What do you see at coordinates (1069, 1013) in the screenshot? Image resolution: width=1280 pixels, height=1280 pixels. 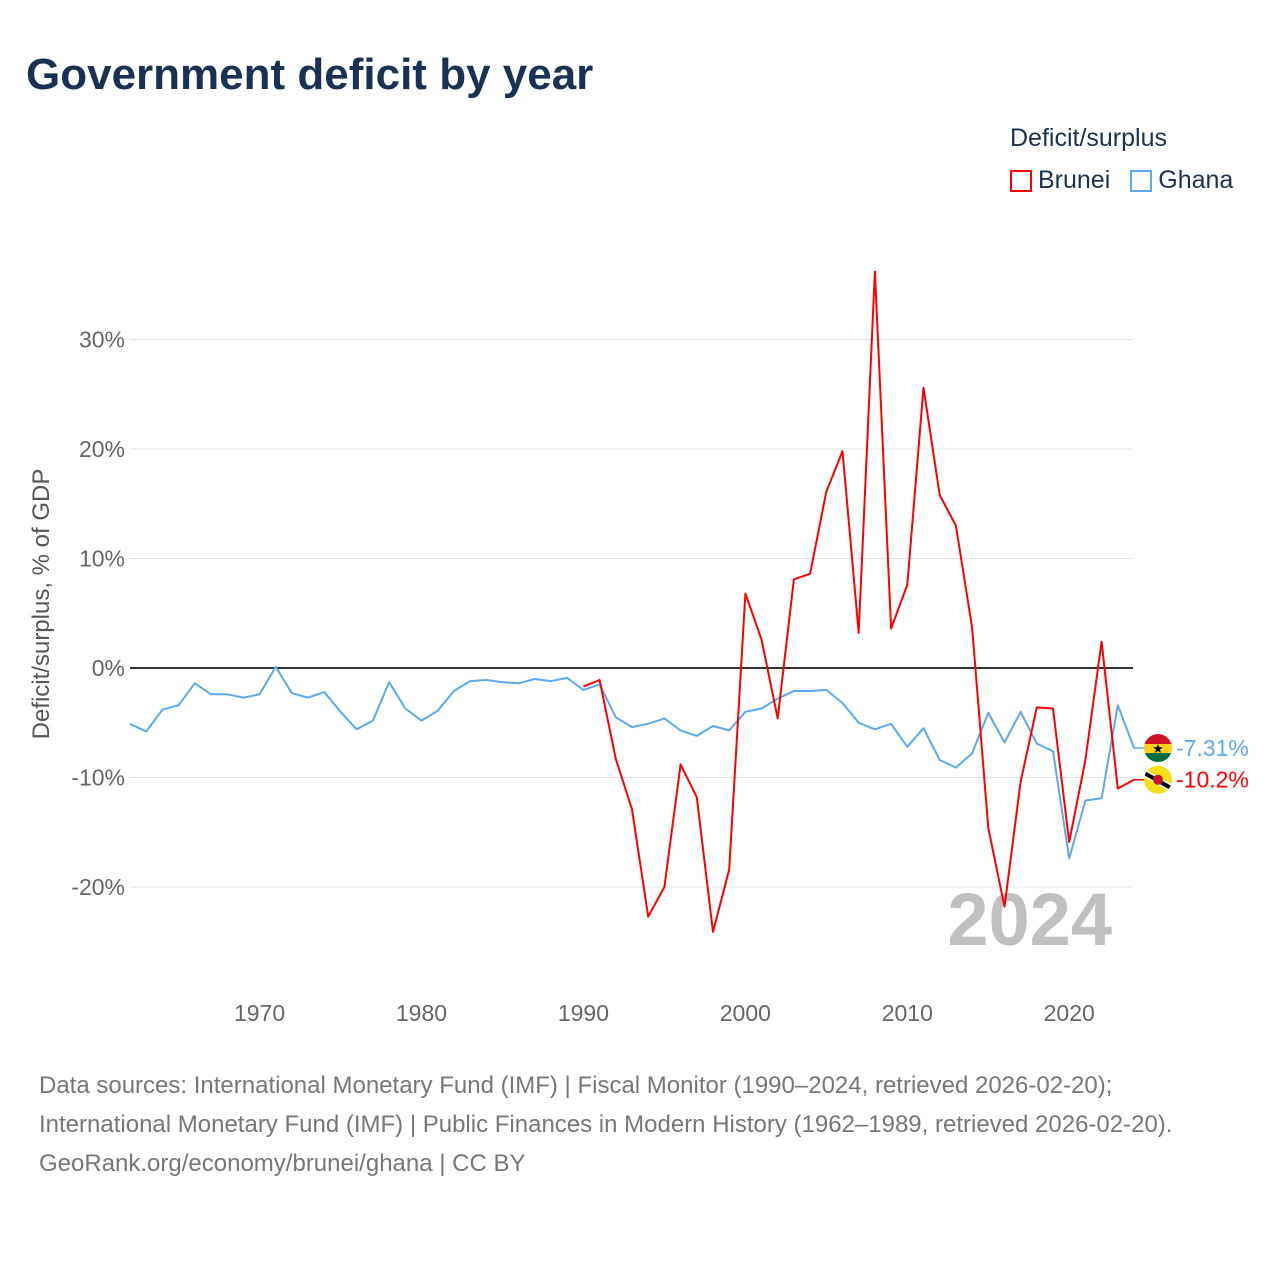 I see `x-tick-label: 2020` at bounding box center [1069, 1013].